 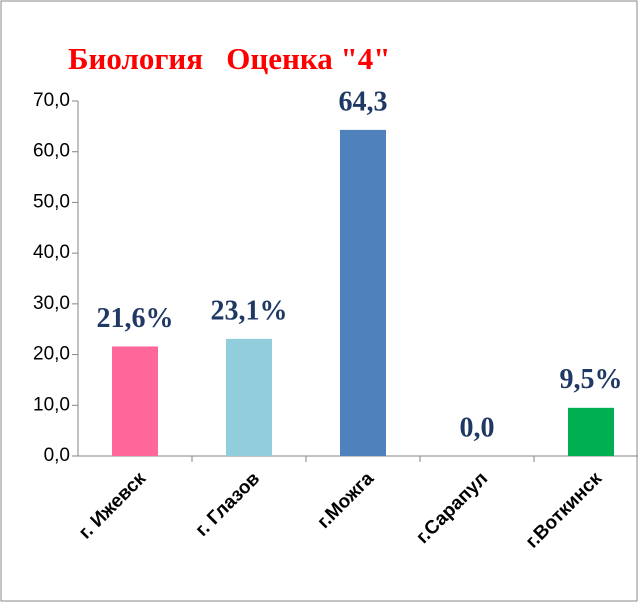 I want to click on y-tick-label: 10,0, so click(x=51, y=404).